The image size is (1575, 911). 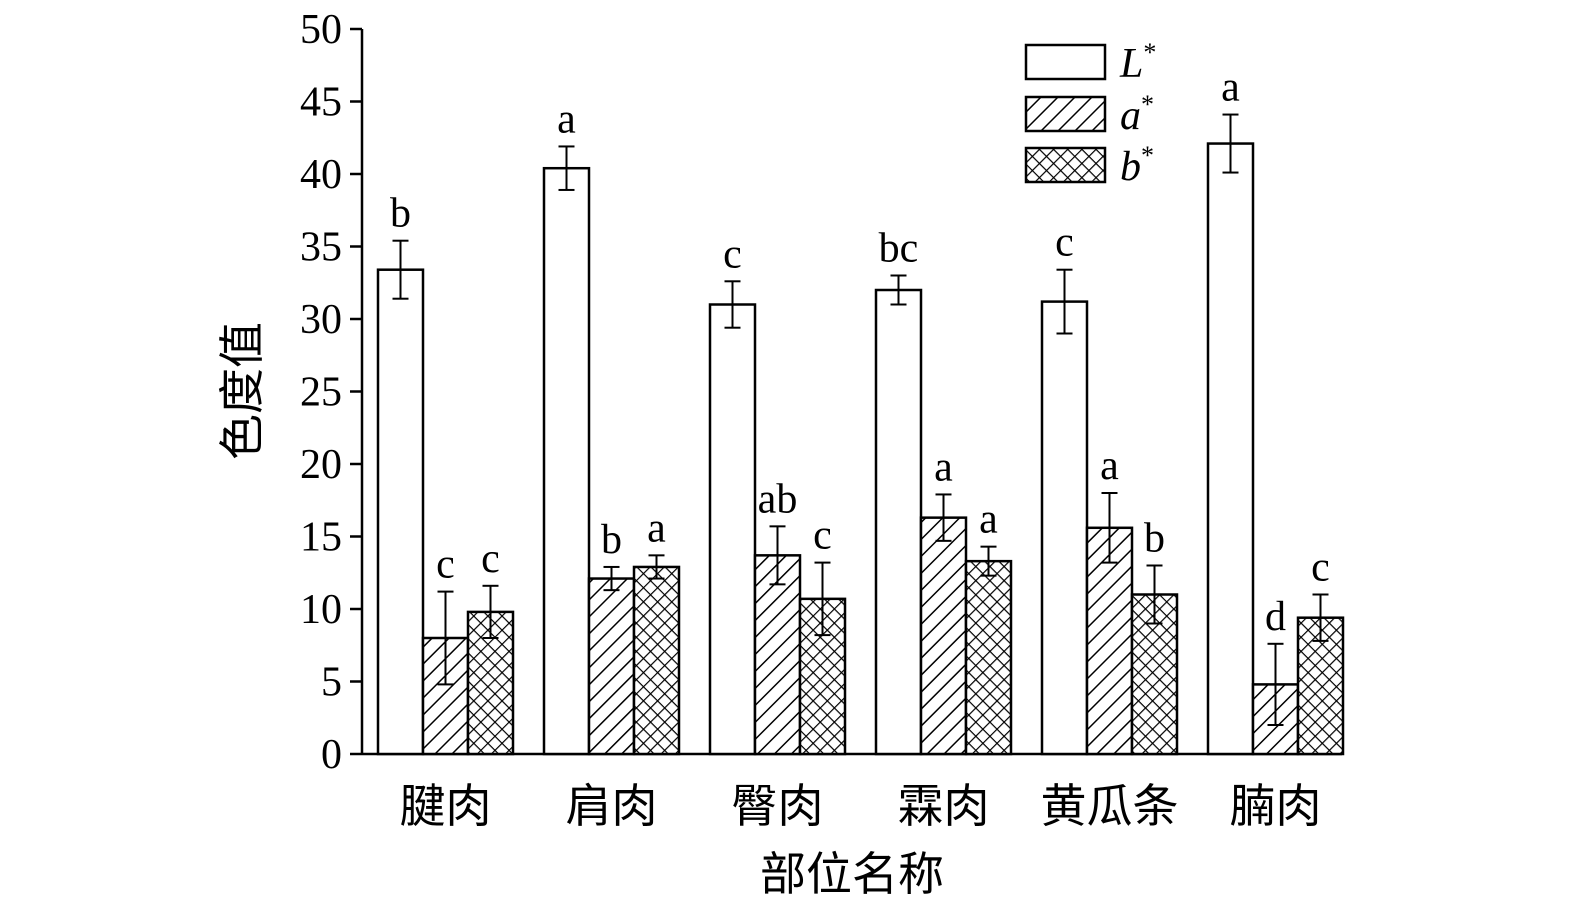 What do you see at coordinates (899, 249) in the screenshot?
I see `significance-label: bc` at bounding box center [899, 249].